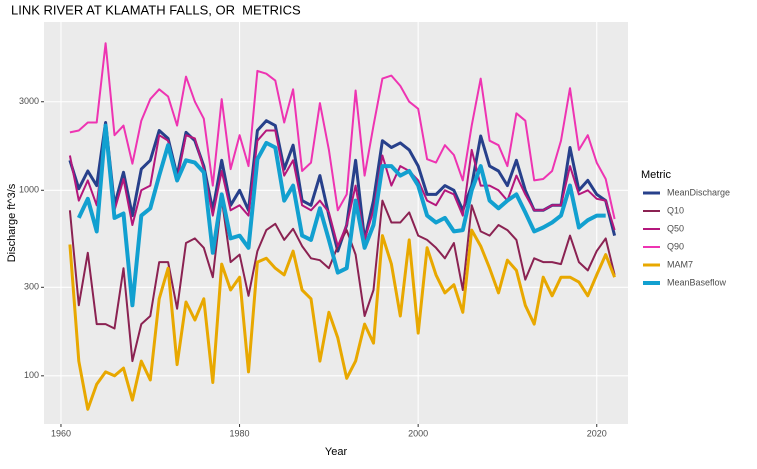 This screenshot has height=469, width=757. What do you see at coordinates (61, 433) in the screenshot?
I see `x-tick-label: 1960` at bounding box center [61, 433].